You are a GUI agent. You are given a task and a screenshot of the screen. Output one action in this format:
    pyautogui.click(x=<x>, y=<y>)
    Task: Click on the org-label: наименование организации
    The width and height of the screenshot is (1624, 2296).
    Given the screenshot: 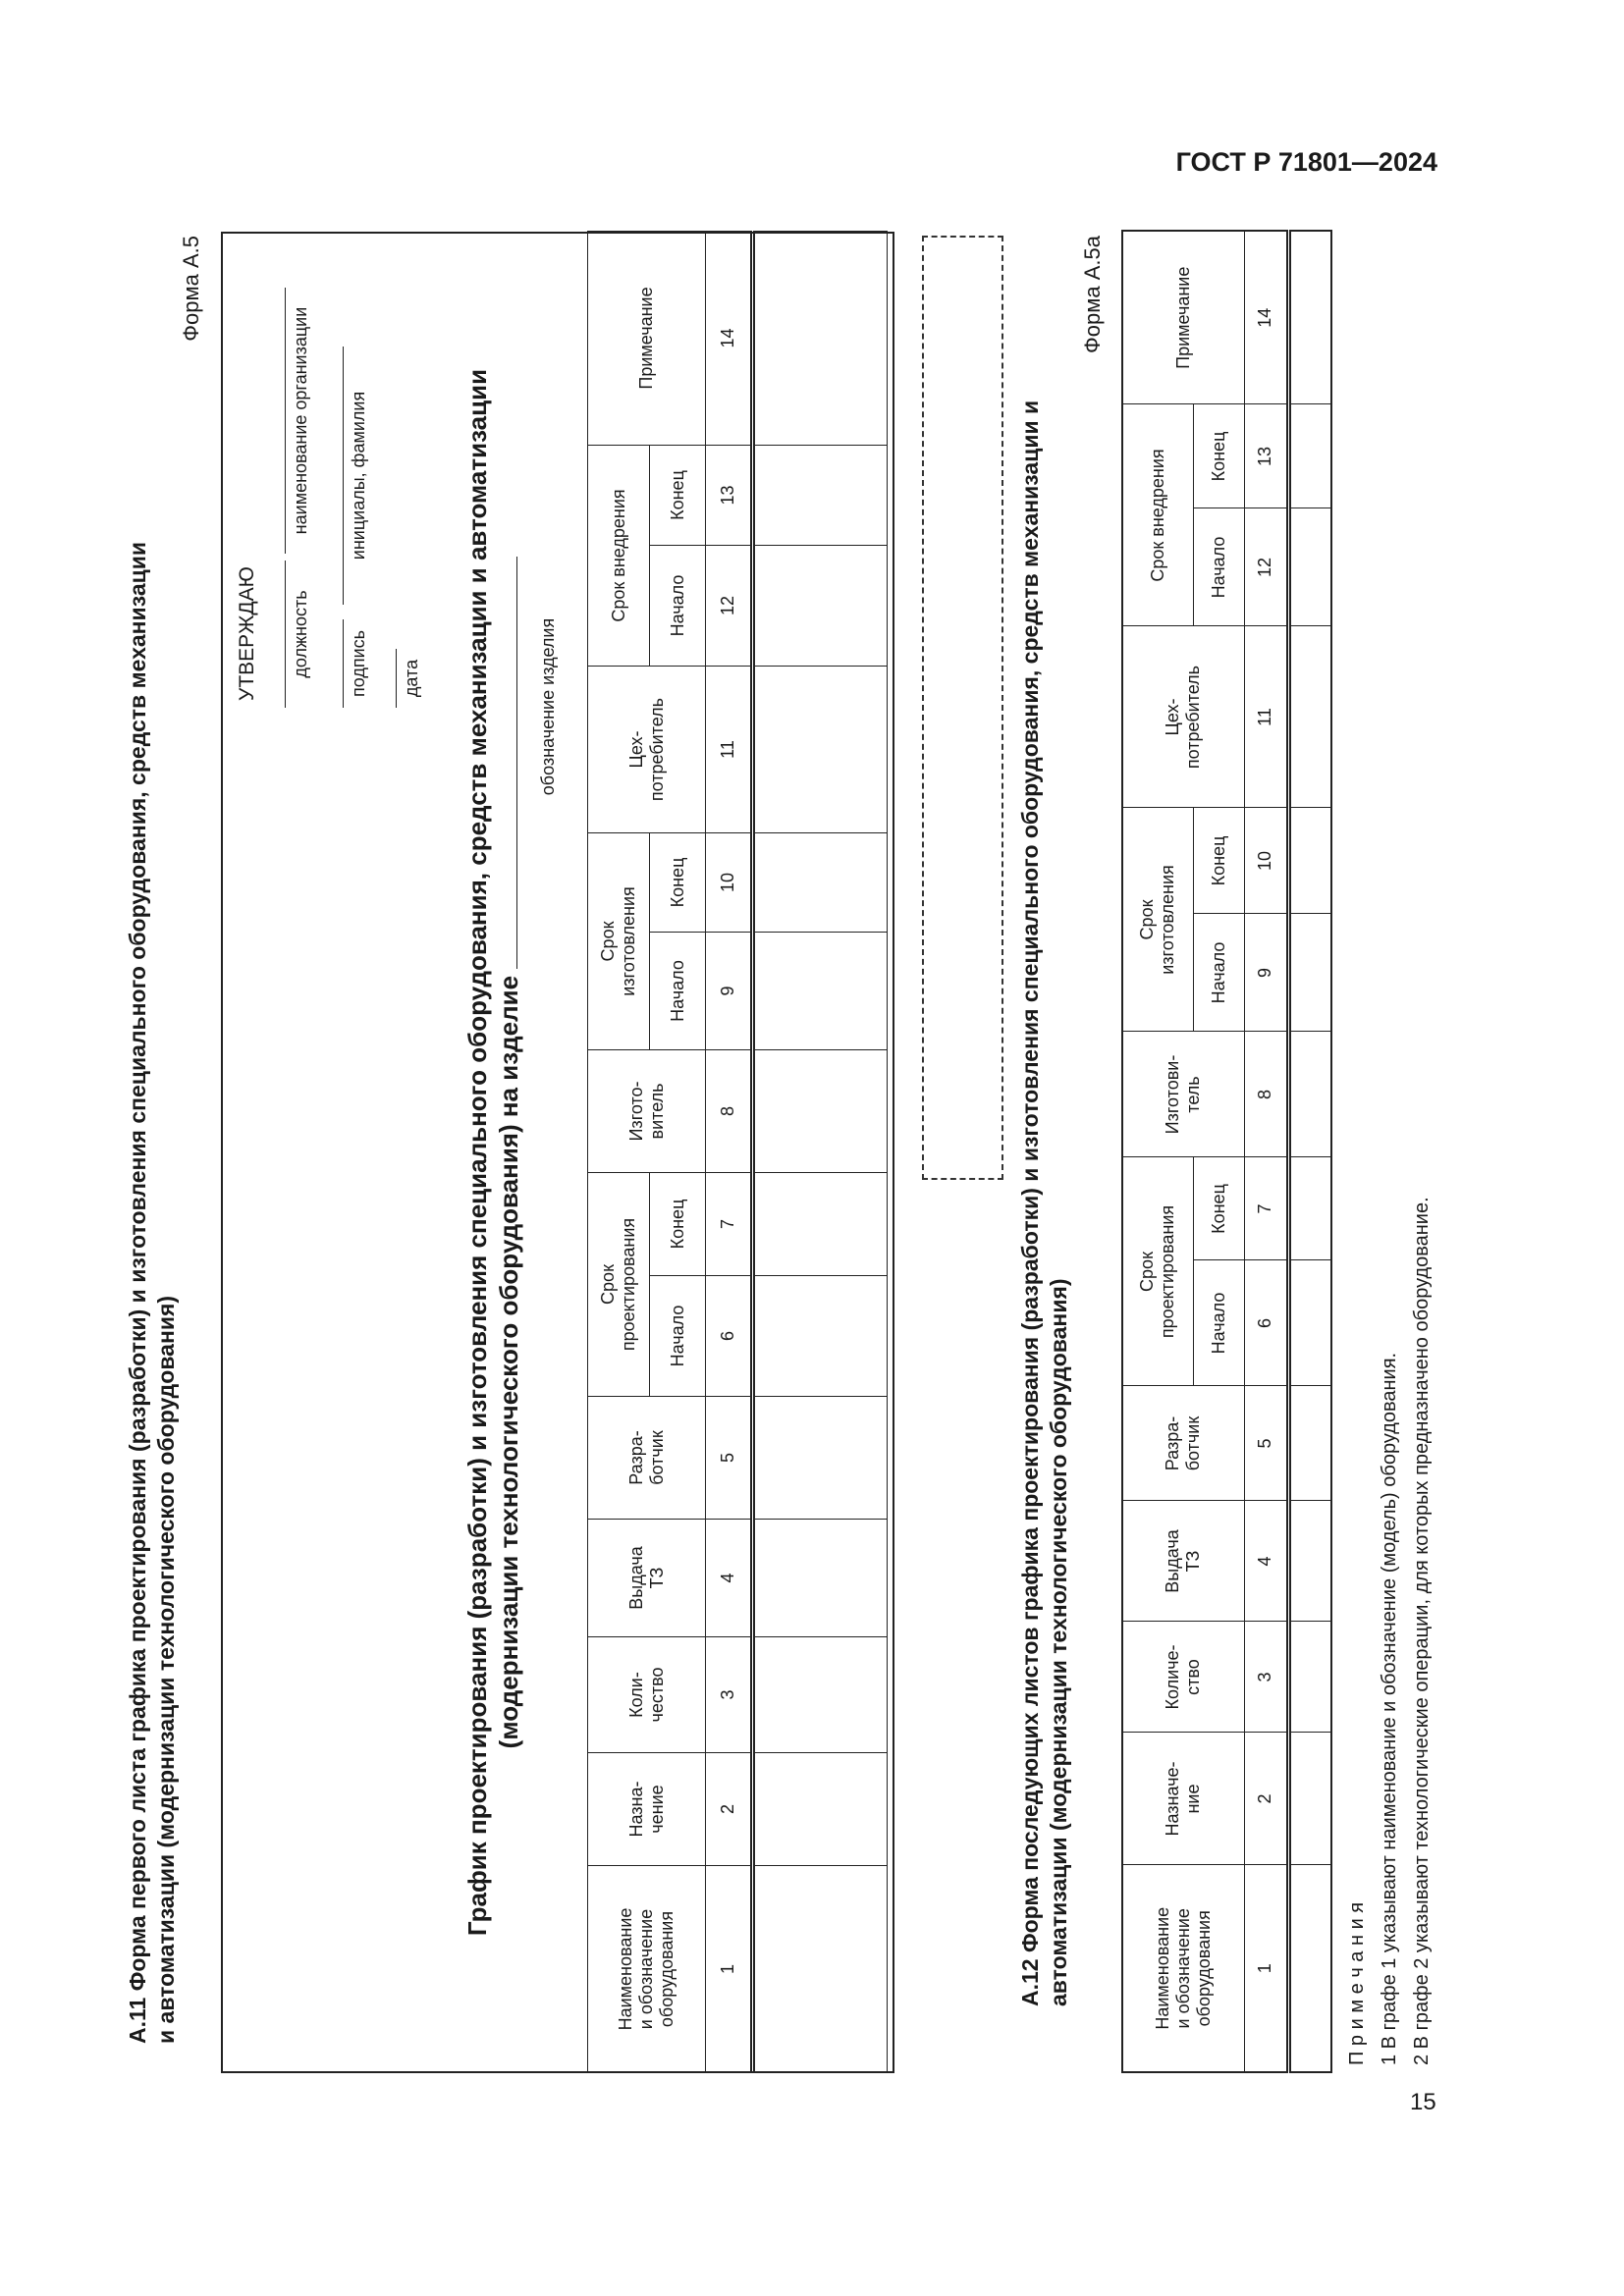 What is the action you would take?
    pyautogui.click(x=300, y=421)
    